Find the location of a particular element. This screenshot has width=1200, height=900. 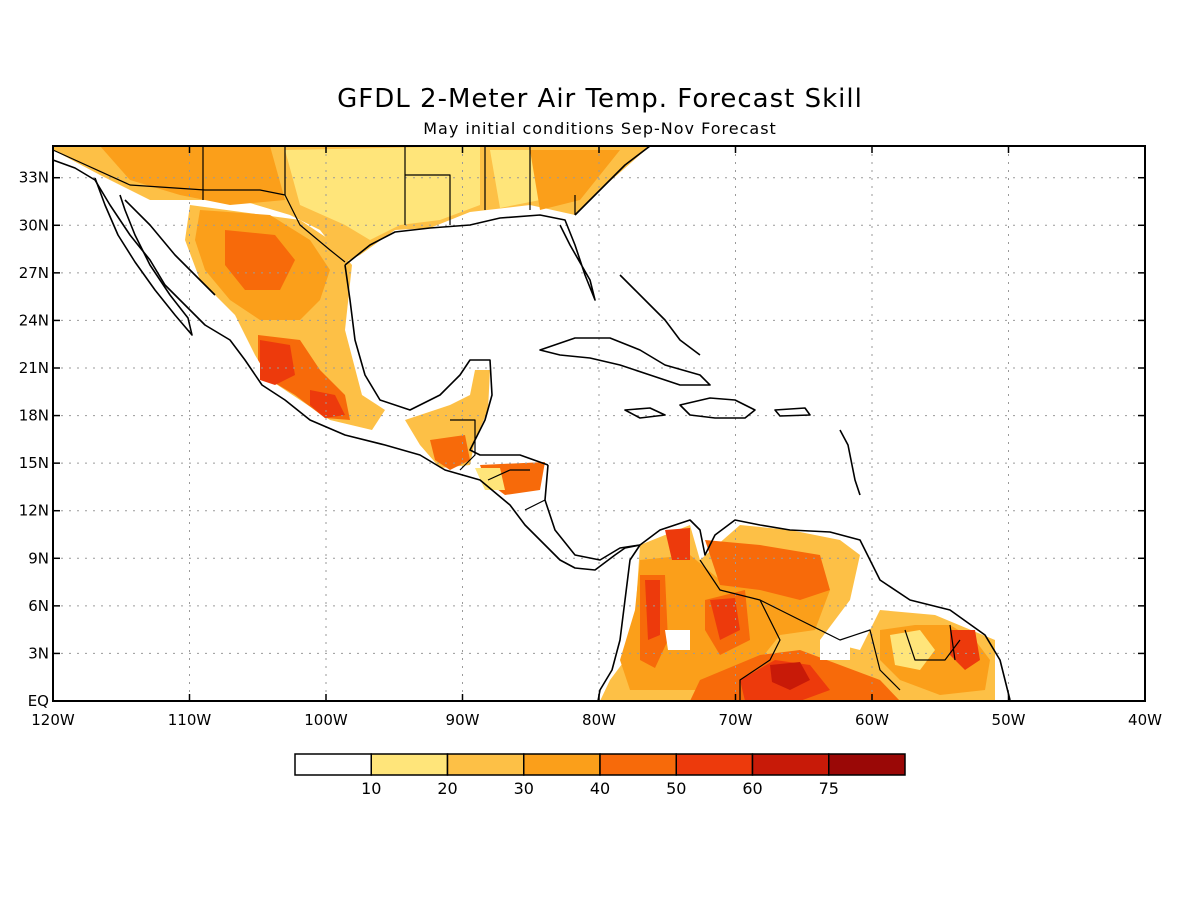

lat-tick-label: EQ is located at coordinates (38, 701).